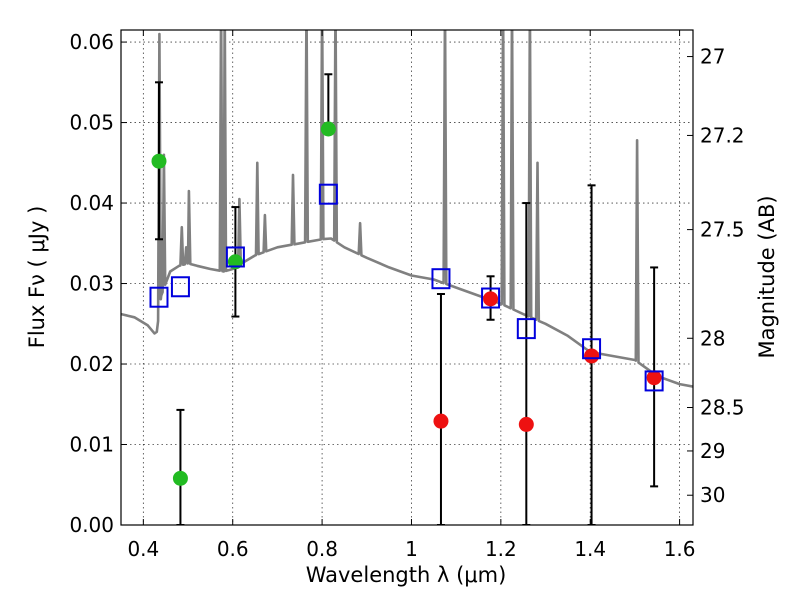 This screenshot has width=800, height=600. Describe the element at coordinates (712, 338) in the screenshot. I see `right-tick-label: 28` at that location.